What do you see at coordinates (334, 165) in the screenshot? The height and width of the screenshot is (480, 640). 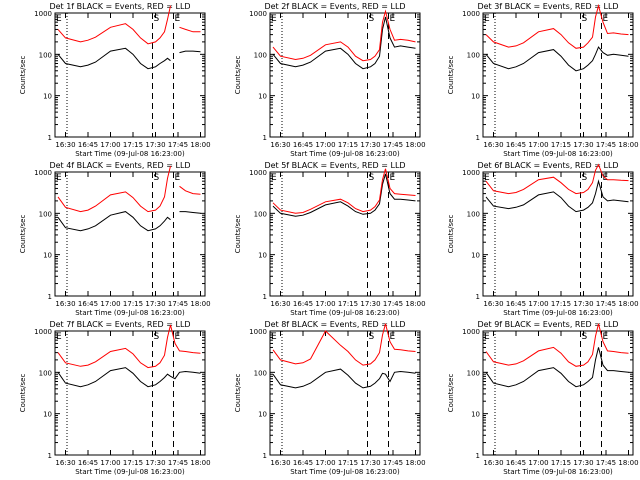 I see `subplot-title: Det 5f BLACK = Events, RED = LLD` at bounding box center [334, 165].